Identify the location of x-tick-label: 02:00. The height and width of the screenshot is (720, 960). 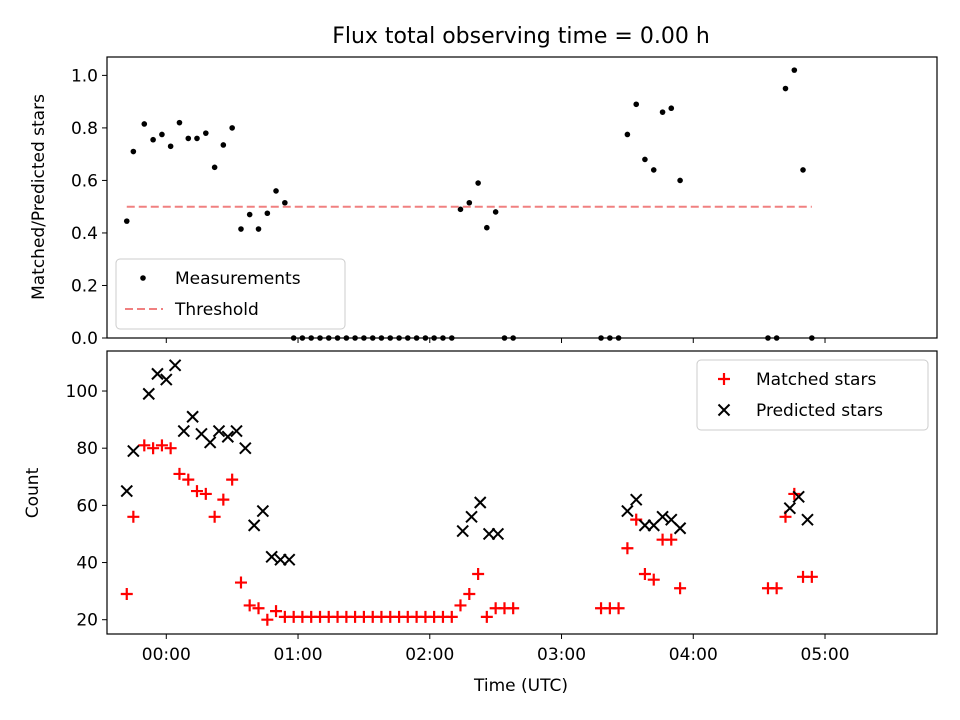
(429, 655).